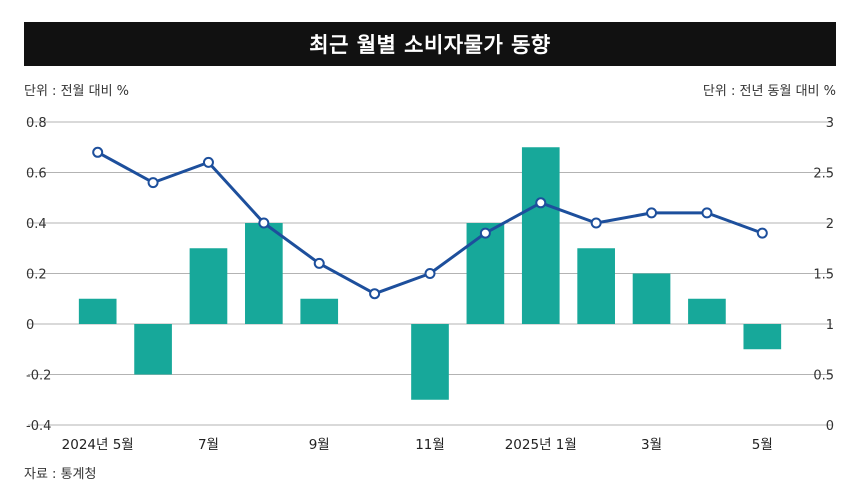  What do you see at coordinates (36, 224) in the screenshot?
I see `left-tick-label: 0.4` at bounding box center [36, 224].